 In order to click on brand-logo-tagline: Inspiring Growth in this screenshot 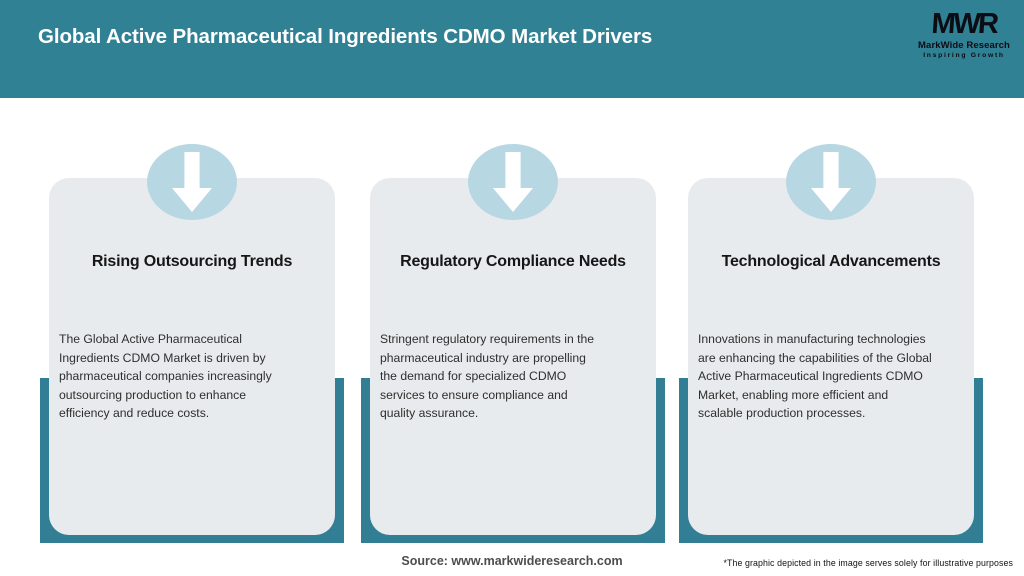, I will do `click(964, 55)`.